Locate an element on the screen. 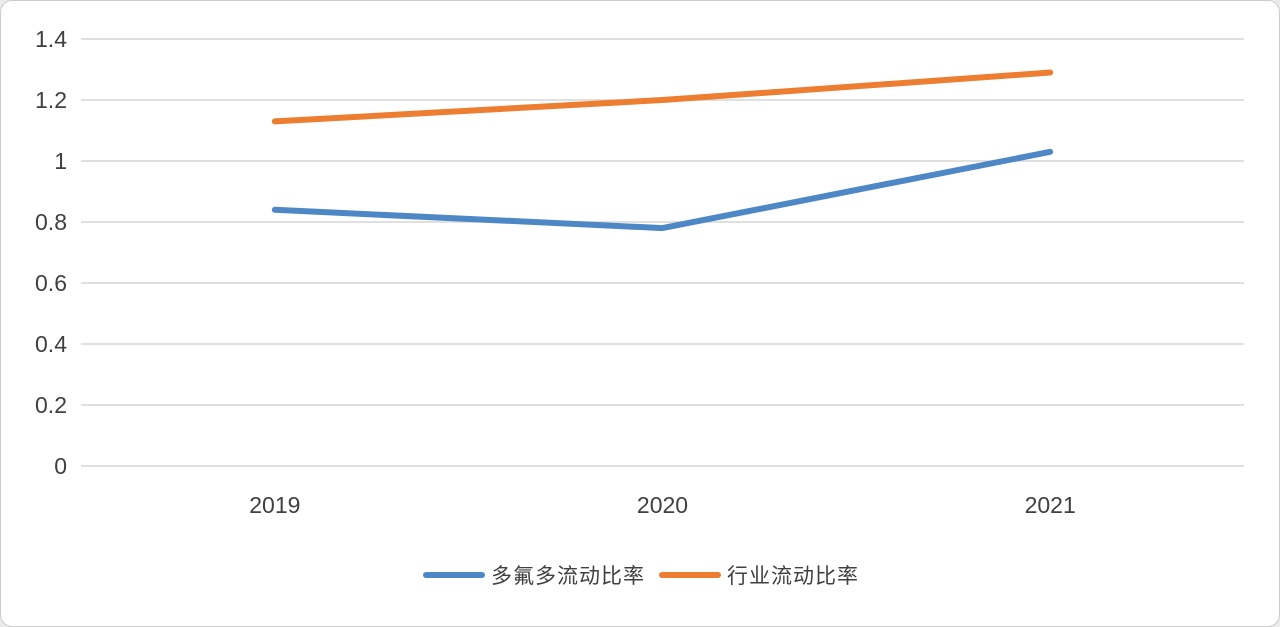  y-tick-label: 0.6 is located at coordinates (51, 283).